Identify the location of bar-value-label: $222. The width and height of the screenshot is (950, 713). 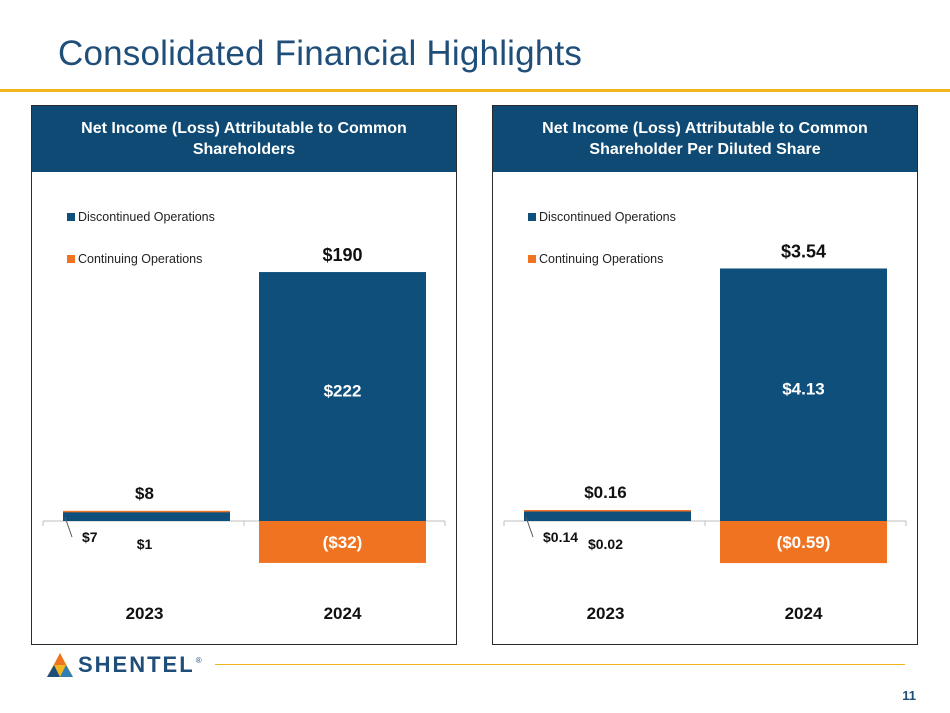
(343, 391).